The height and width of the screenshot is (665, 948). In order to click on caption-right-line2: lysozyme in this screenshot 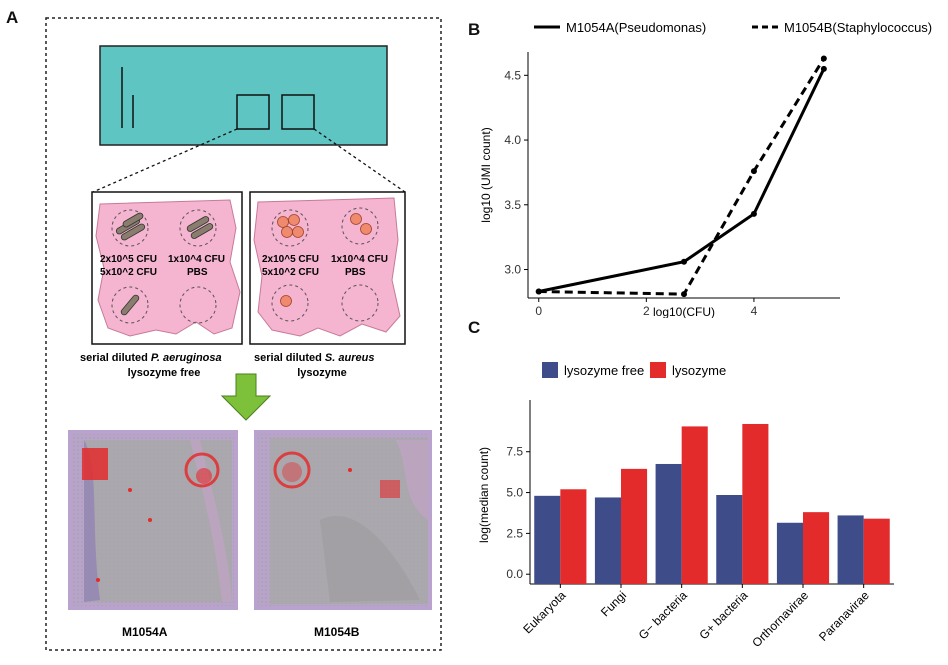, I will do `click(322, 373)`.